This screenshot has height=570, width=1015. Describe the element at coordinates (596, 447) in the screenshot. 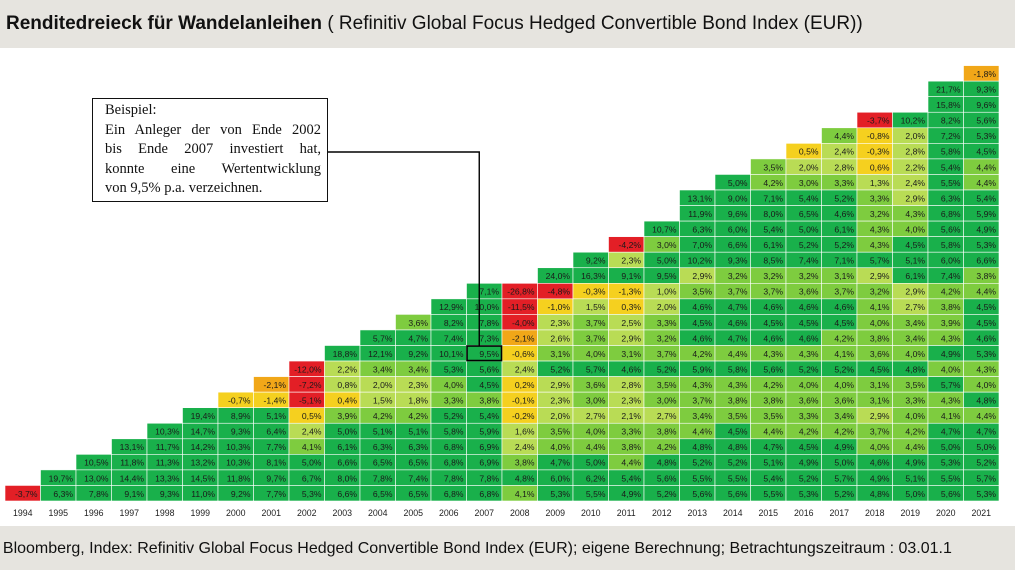

I see `triangle-cell-label: 4,4%` at that location.